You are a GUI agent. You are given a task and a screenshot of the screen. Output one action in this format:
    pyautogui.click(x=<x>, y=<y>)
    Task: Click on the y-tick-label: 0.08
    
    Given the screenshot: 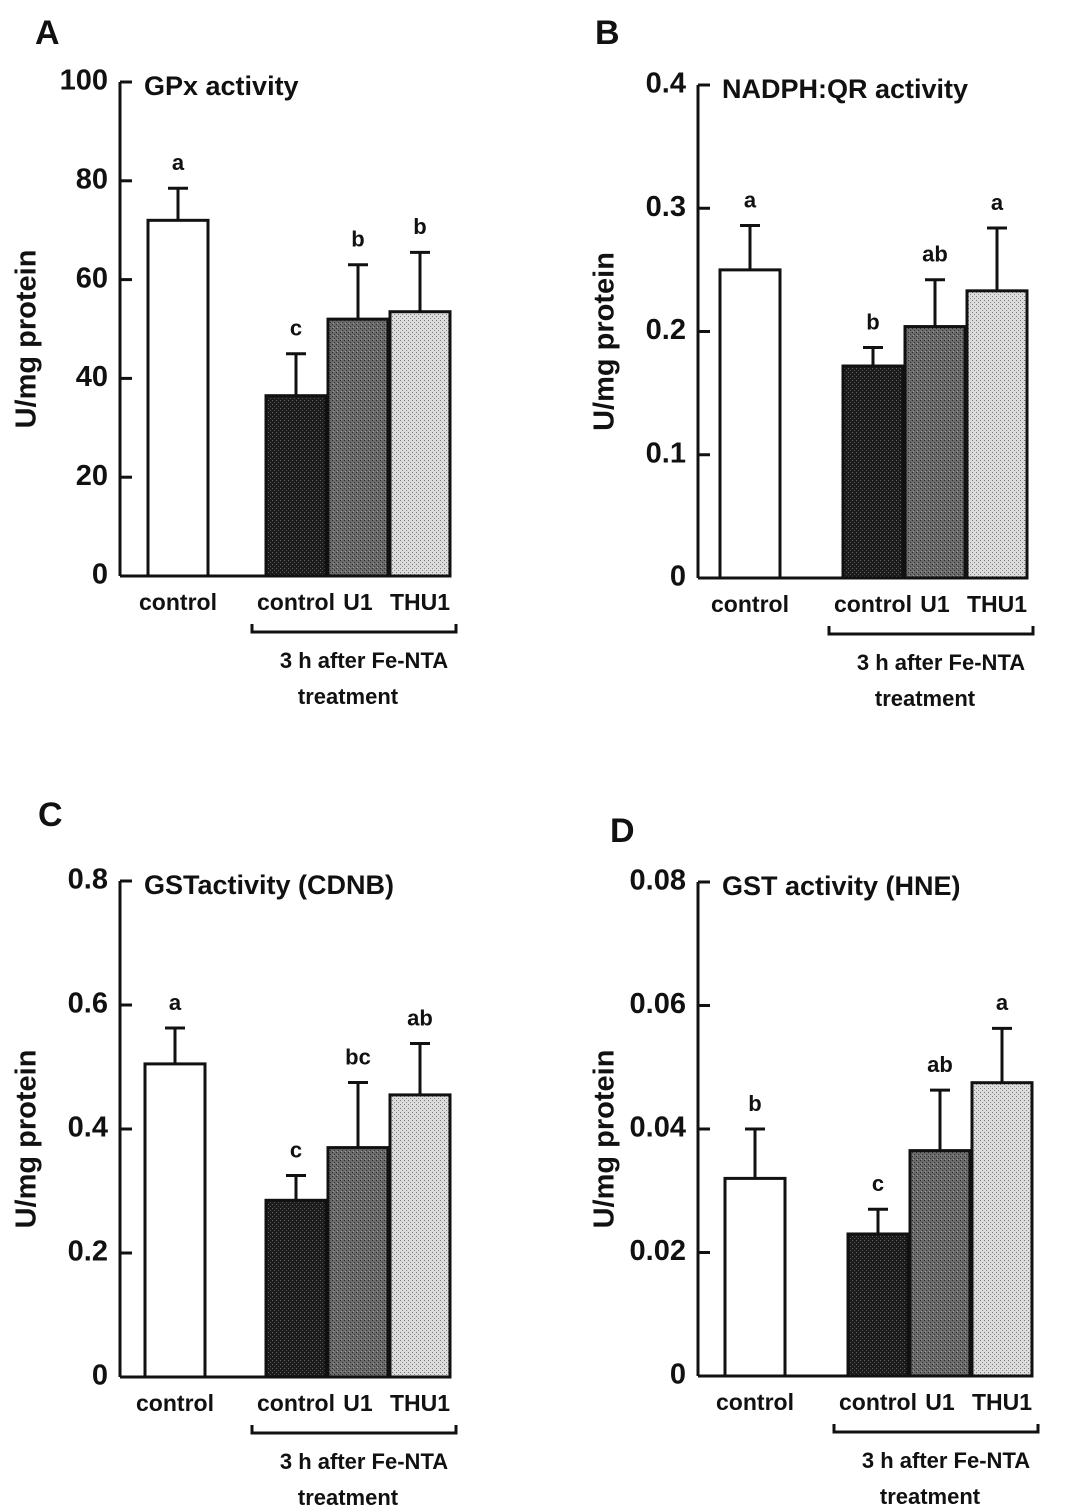 What is the action you would take?
    pyautogui.click(x=658, y=881)
    